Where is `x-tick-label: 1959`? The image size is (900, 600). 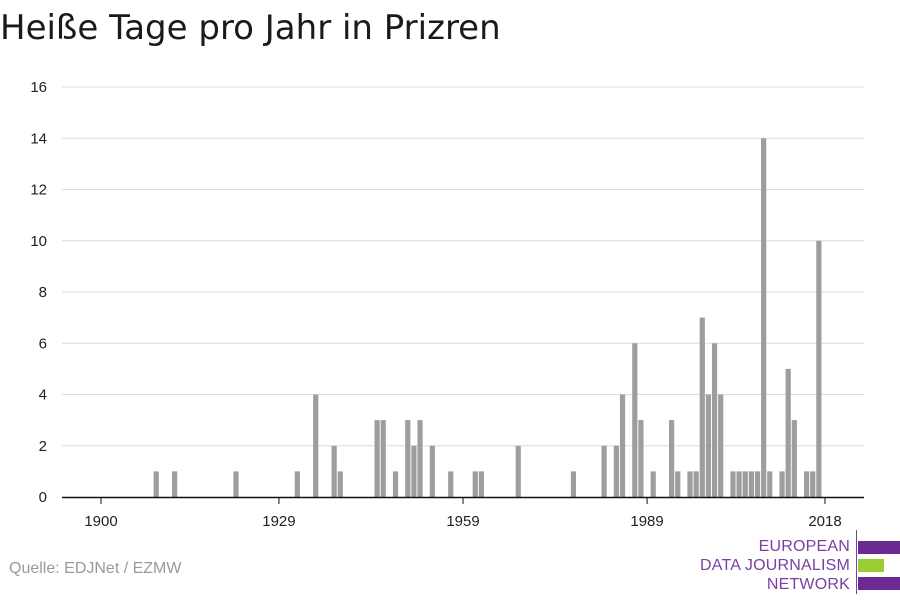
x-tick-label: 1959 is located at coordinates (462, 521).